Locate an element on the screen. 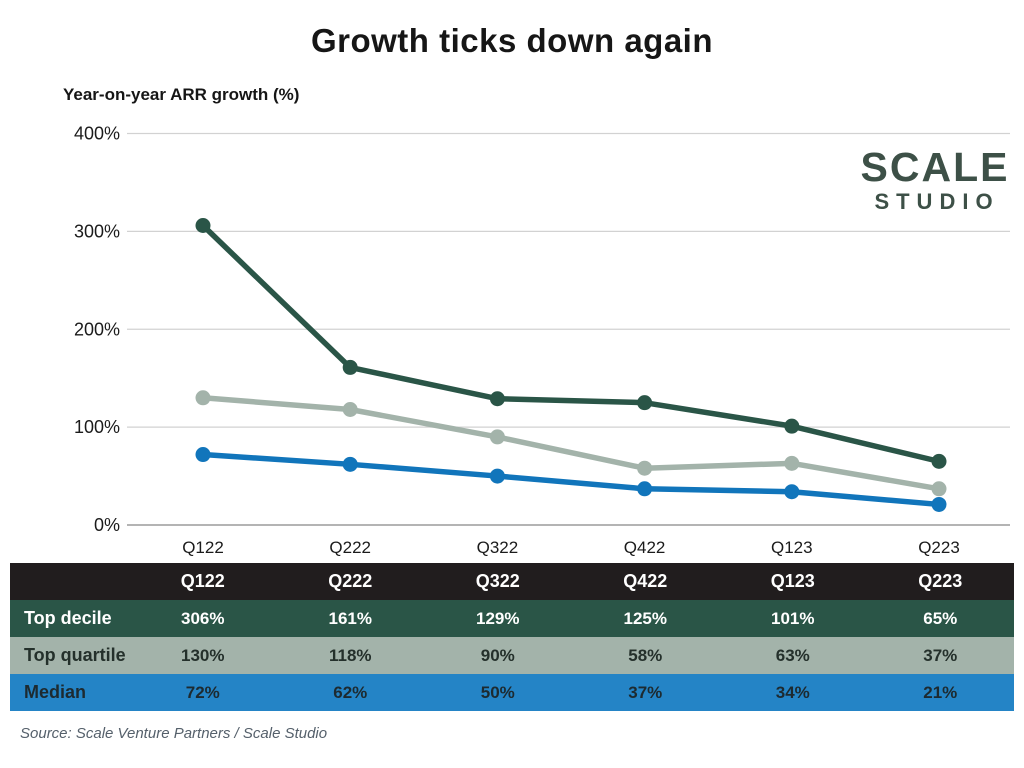 This screenshot has height=768, width=1024. value-cell: 130% is located at coordinates (203, 655).